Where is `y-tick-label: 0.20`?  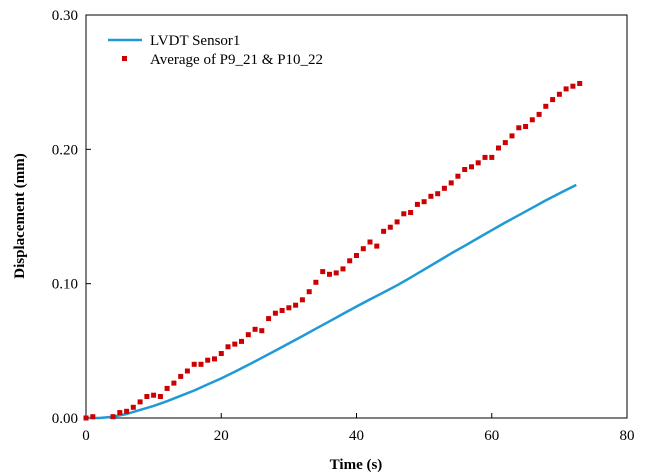 y-tick-label: 0.20 is located at coordinates (65, 150).